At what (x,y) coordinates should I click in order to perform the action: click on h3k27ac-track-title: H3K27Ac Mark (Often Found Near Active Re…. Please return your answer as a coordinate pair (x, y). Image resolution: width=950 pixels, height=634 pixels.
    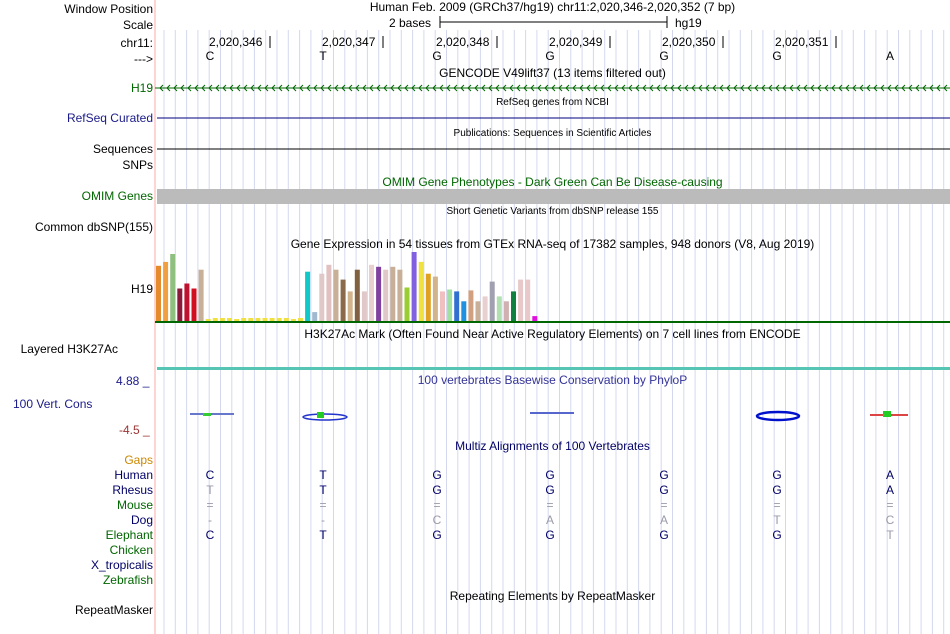
    Looking at the image, I should click on (552, 334).